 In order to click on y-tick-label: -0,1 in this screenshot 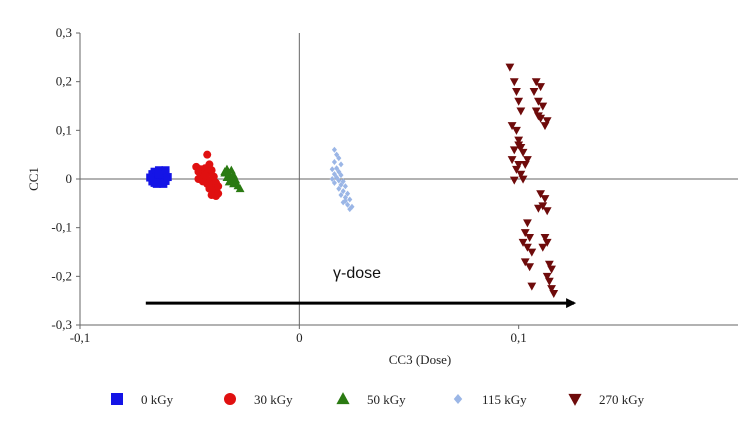, I will do `click(61, 227)`.